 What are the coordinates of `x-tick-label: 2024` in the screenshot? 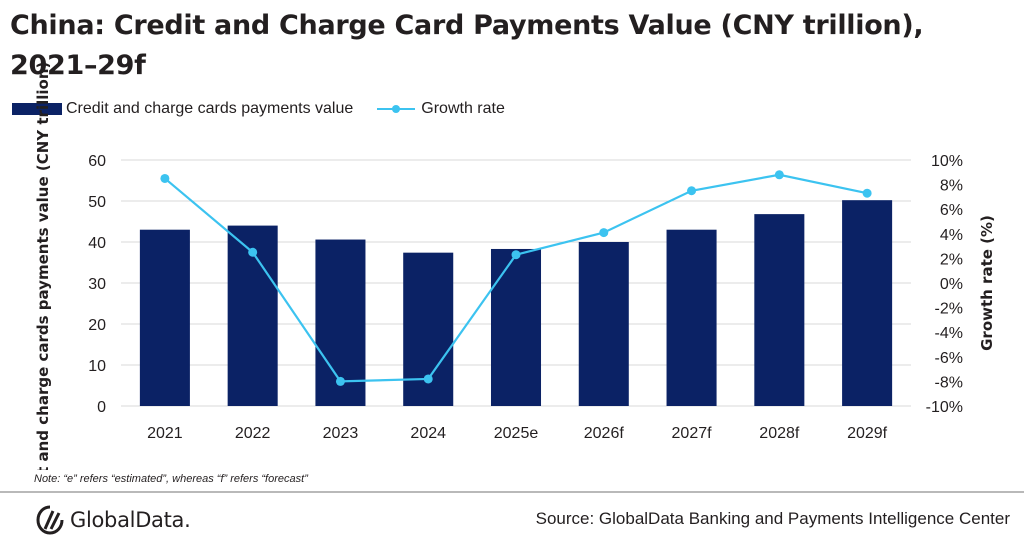 It's located at (428, 433).